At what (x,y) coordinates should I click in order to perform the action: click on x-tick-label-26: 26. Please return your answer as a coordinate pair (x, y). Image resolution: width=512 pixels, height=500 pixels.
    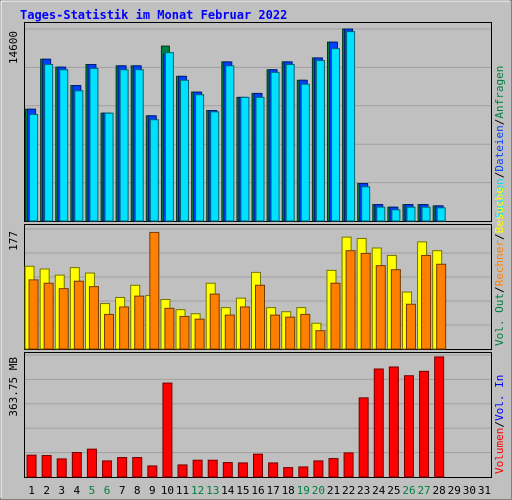
    Looking at the image, I should click on (408, 490).